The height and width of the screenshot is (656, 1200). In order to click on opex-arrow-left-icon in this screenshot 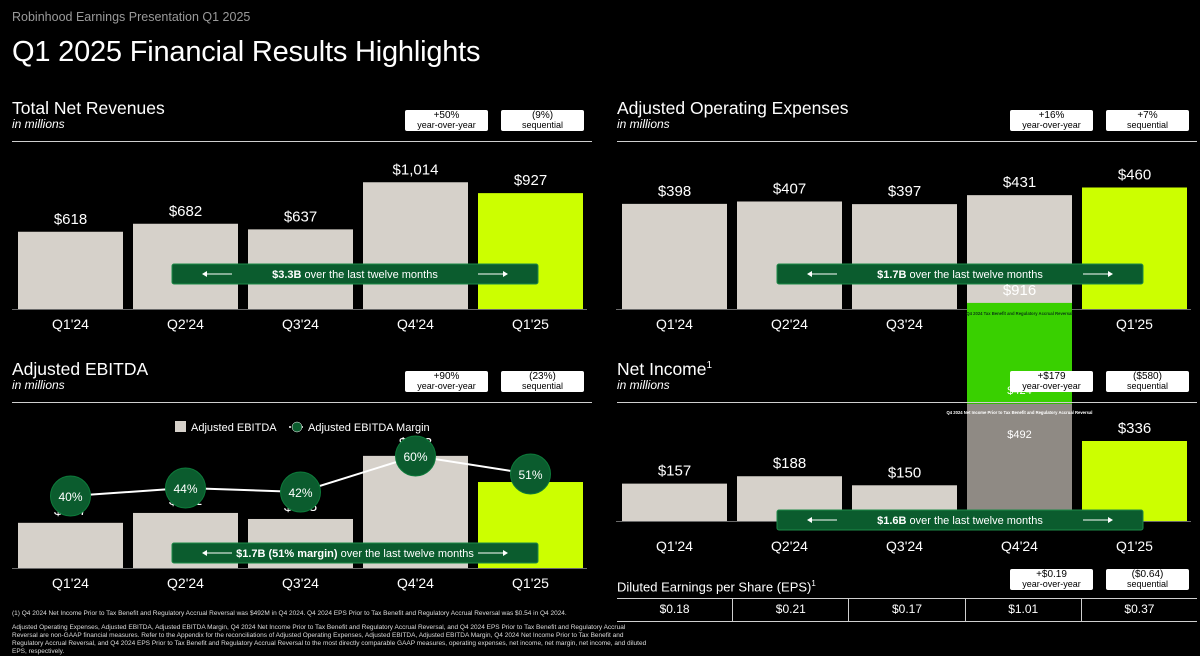, I will do `click(809, 274)`.